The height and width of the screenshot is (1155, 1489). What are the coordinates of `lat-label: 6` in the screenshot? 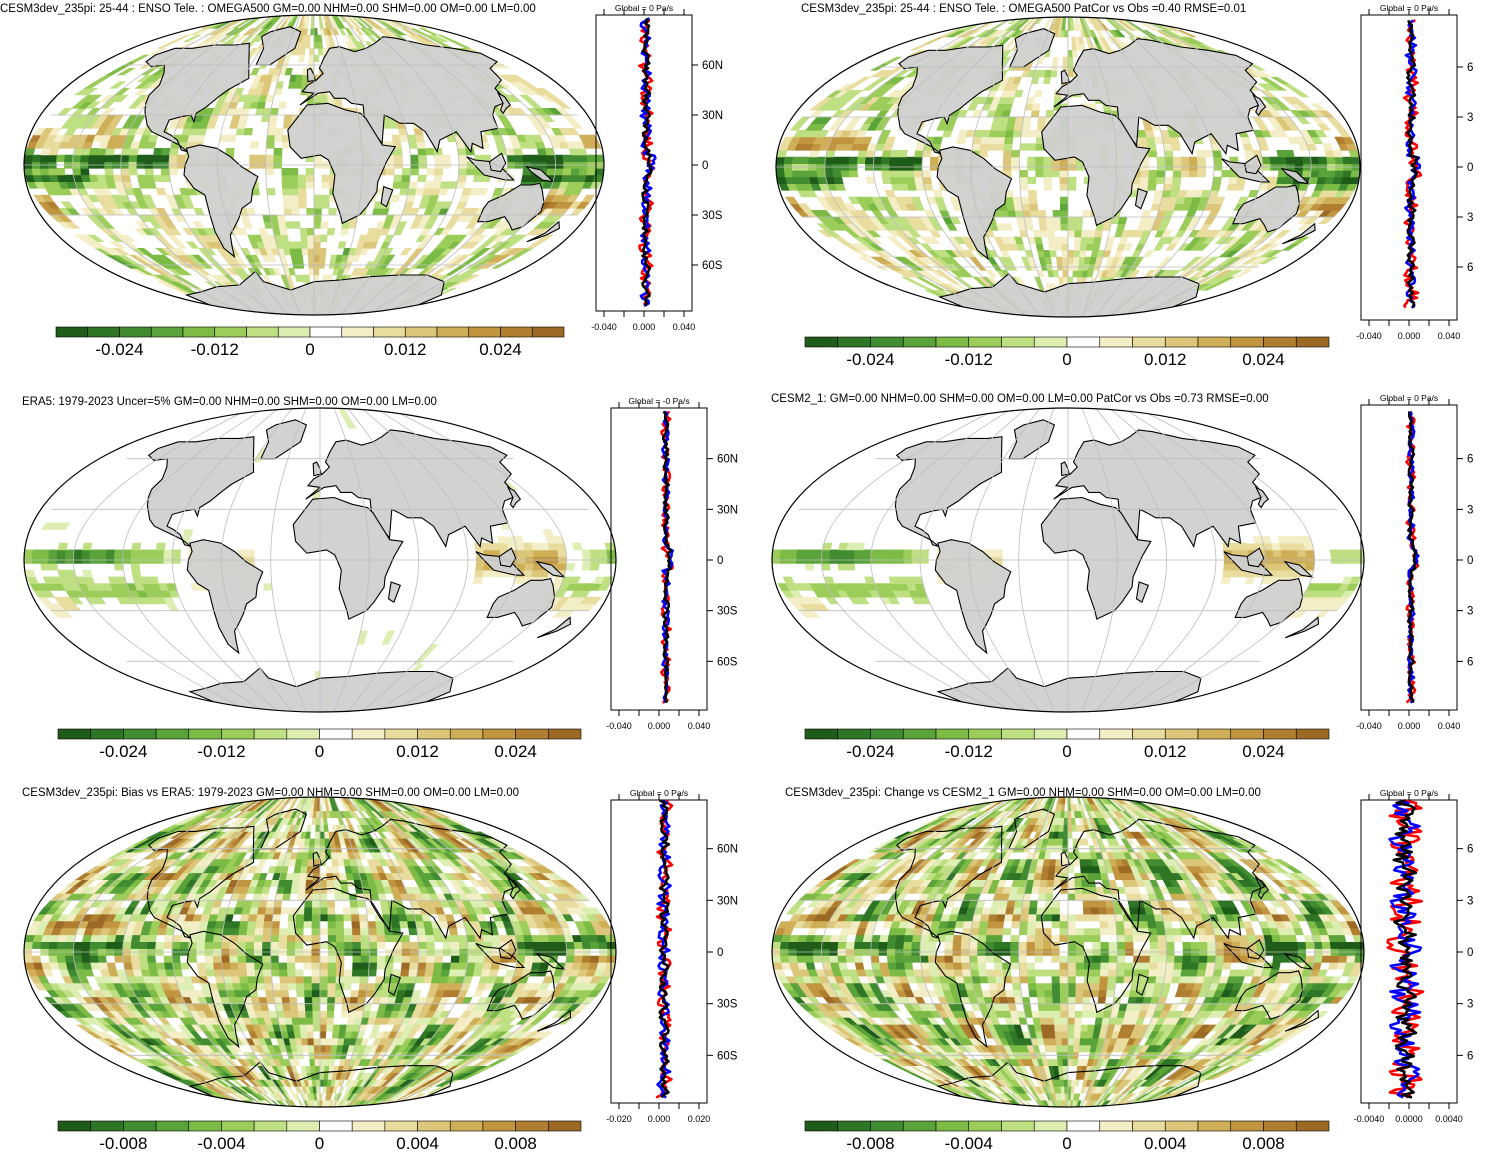 It's located at (1470, 460).